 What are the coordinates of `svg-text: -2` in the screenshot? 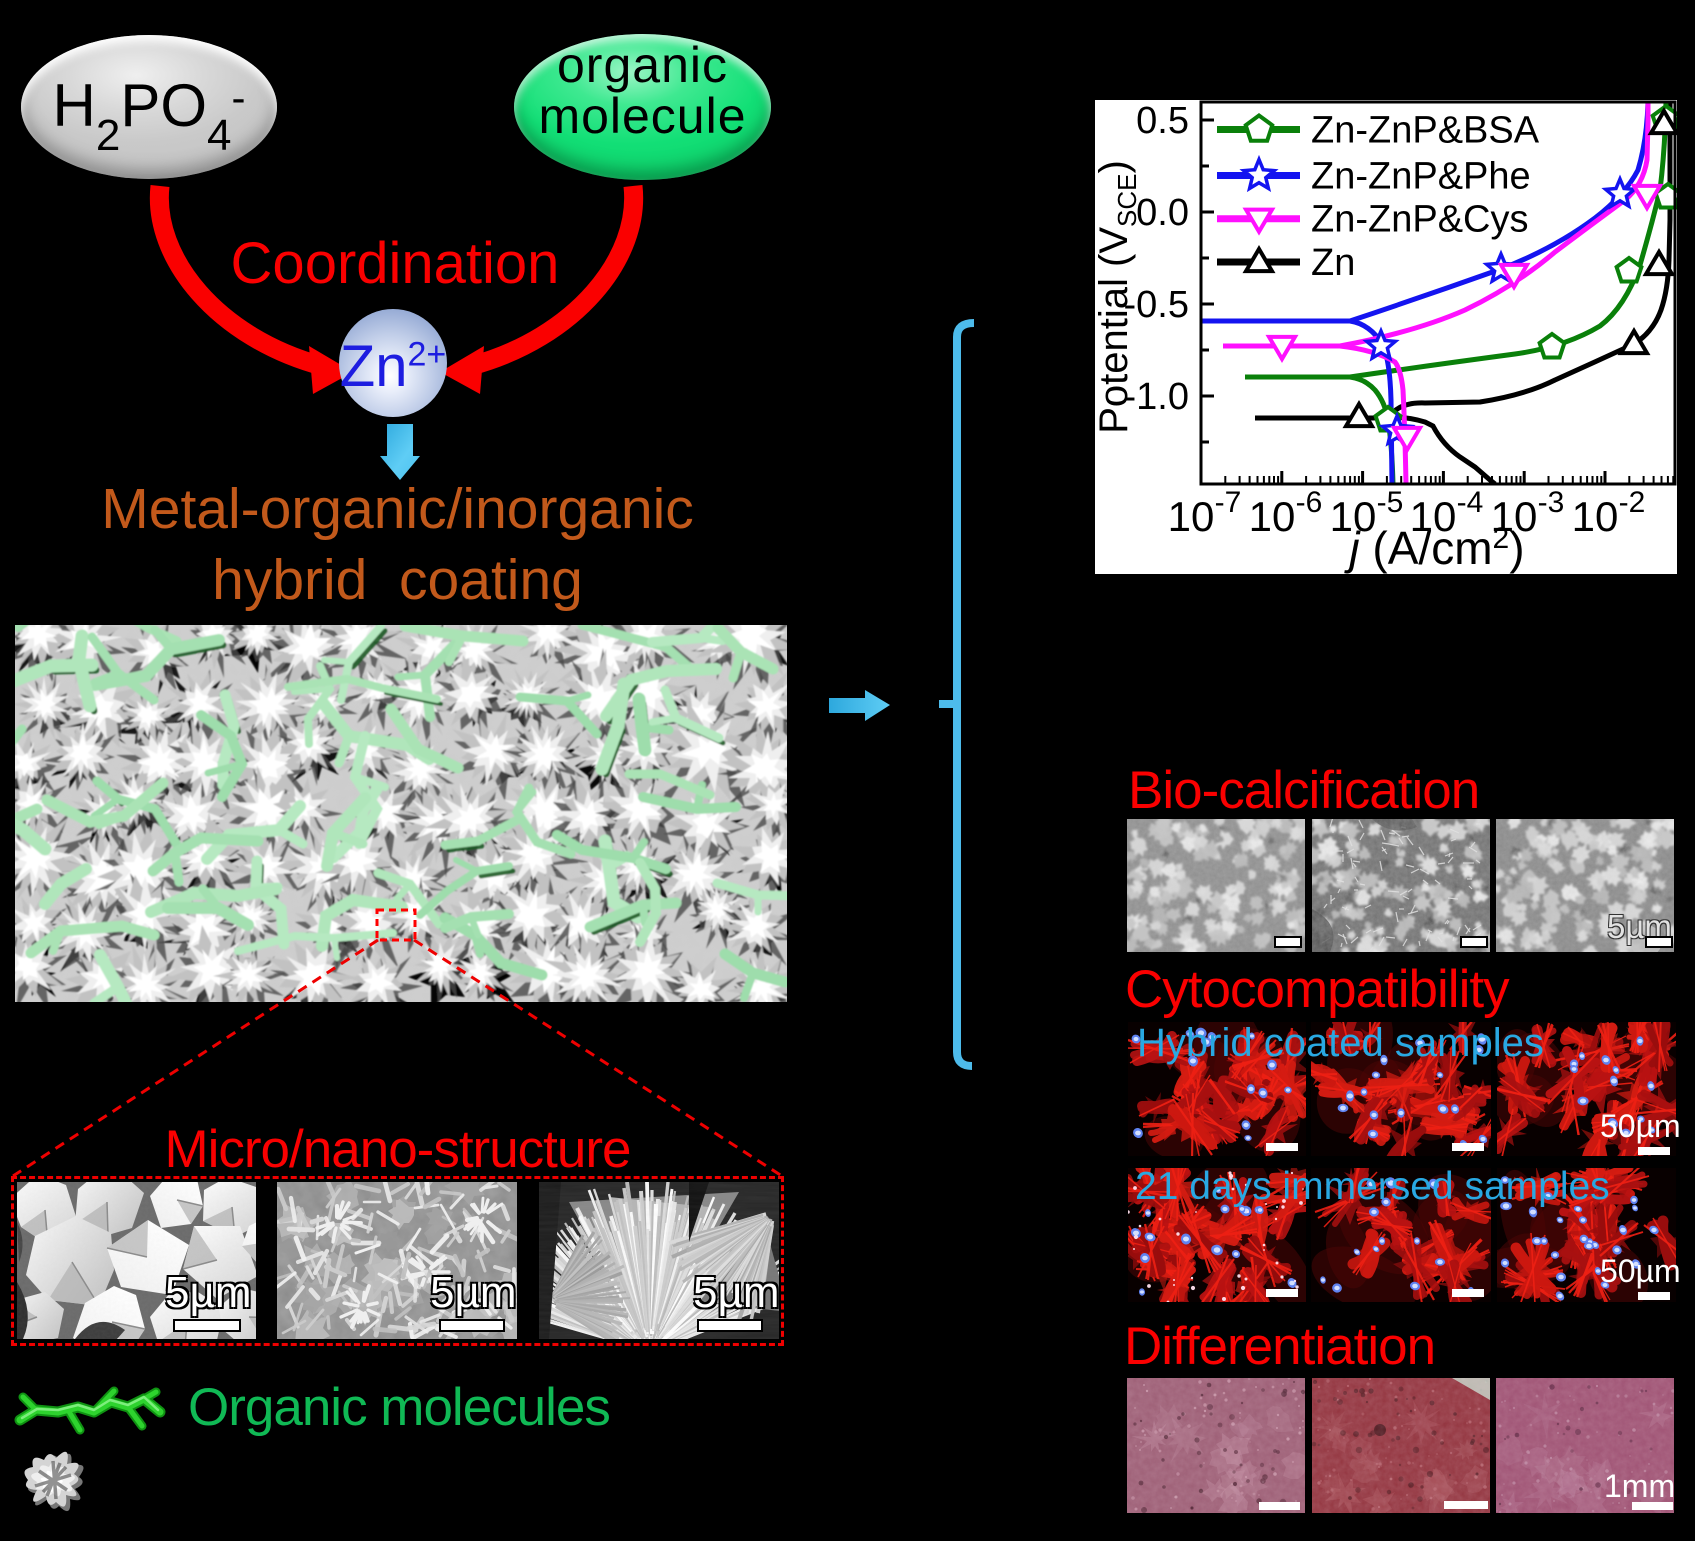 It's located at (1632, 502).